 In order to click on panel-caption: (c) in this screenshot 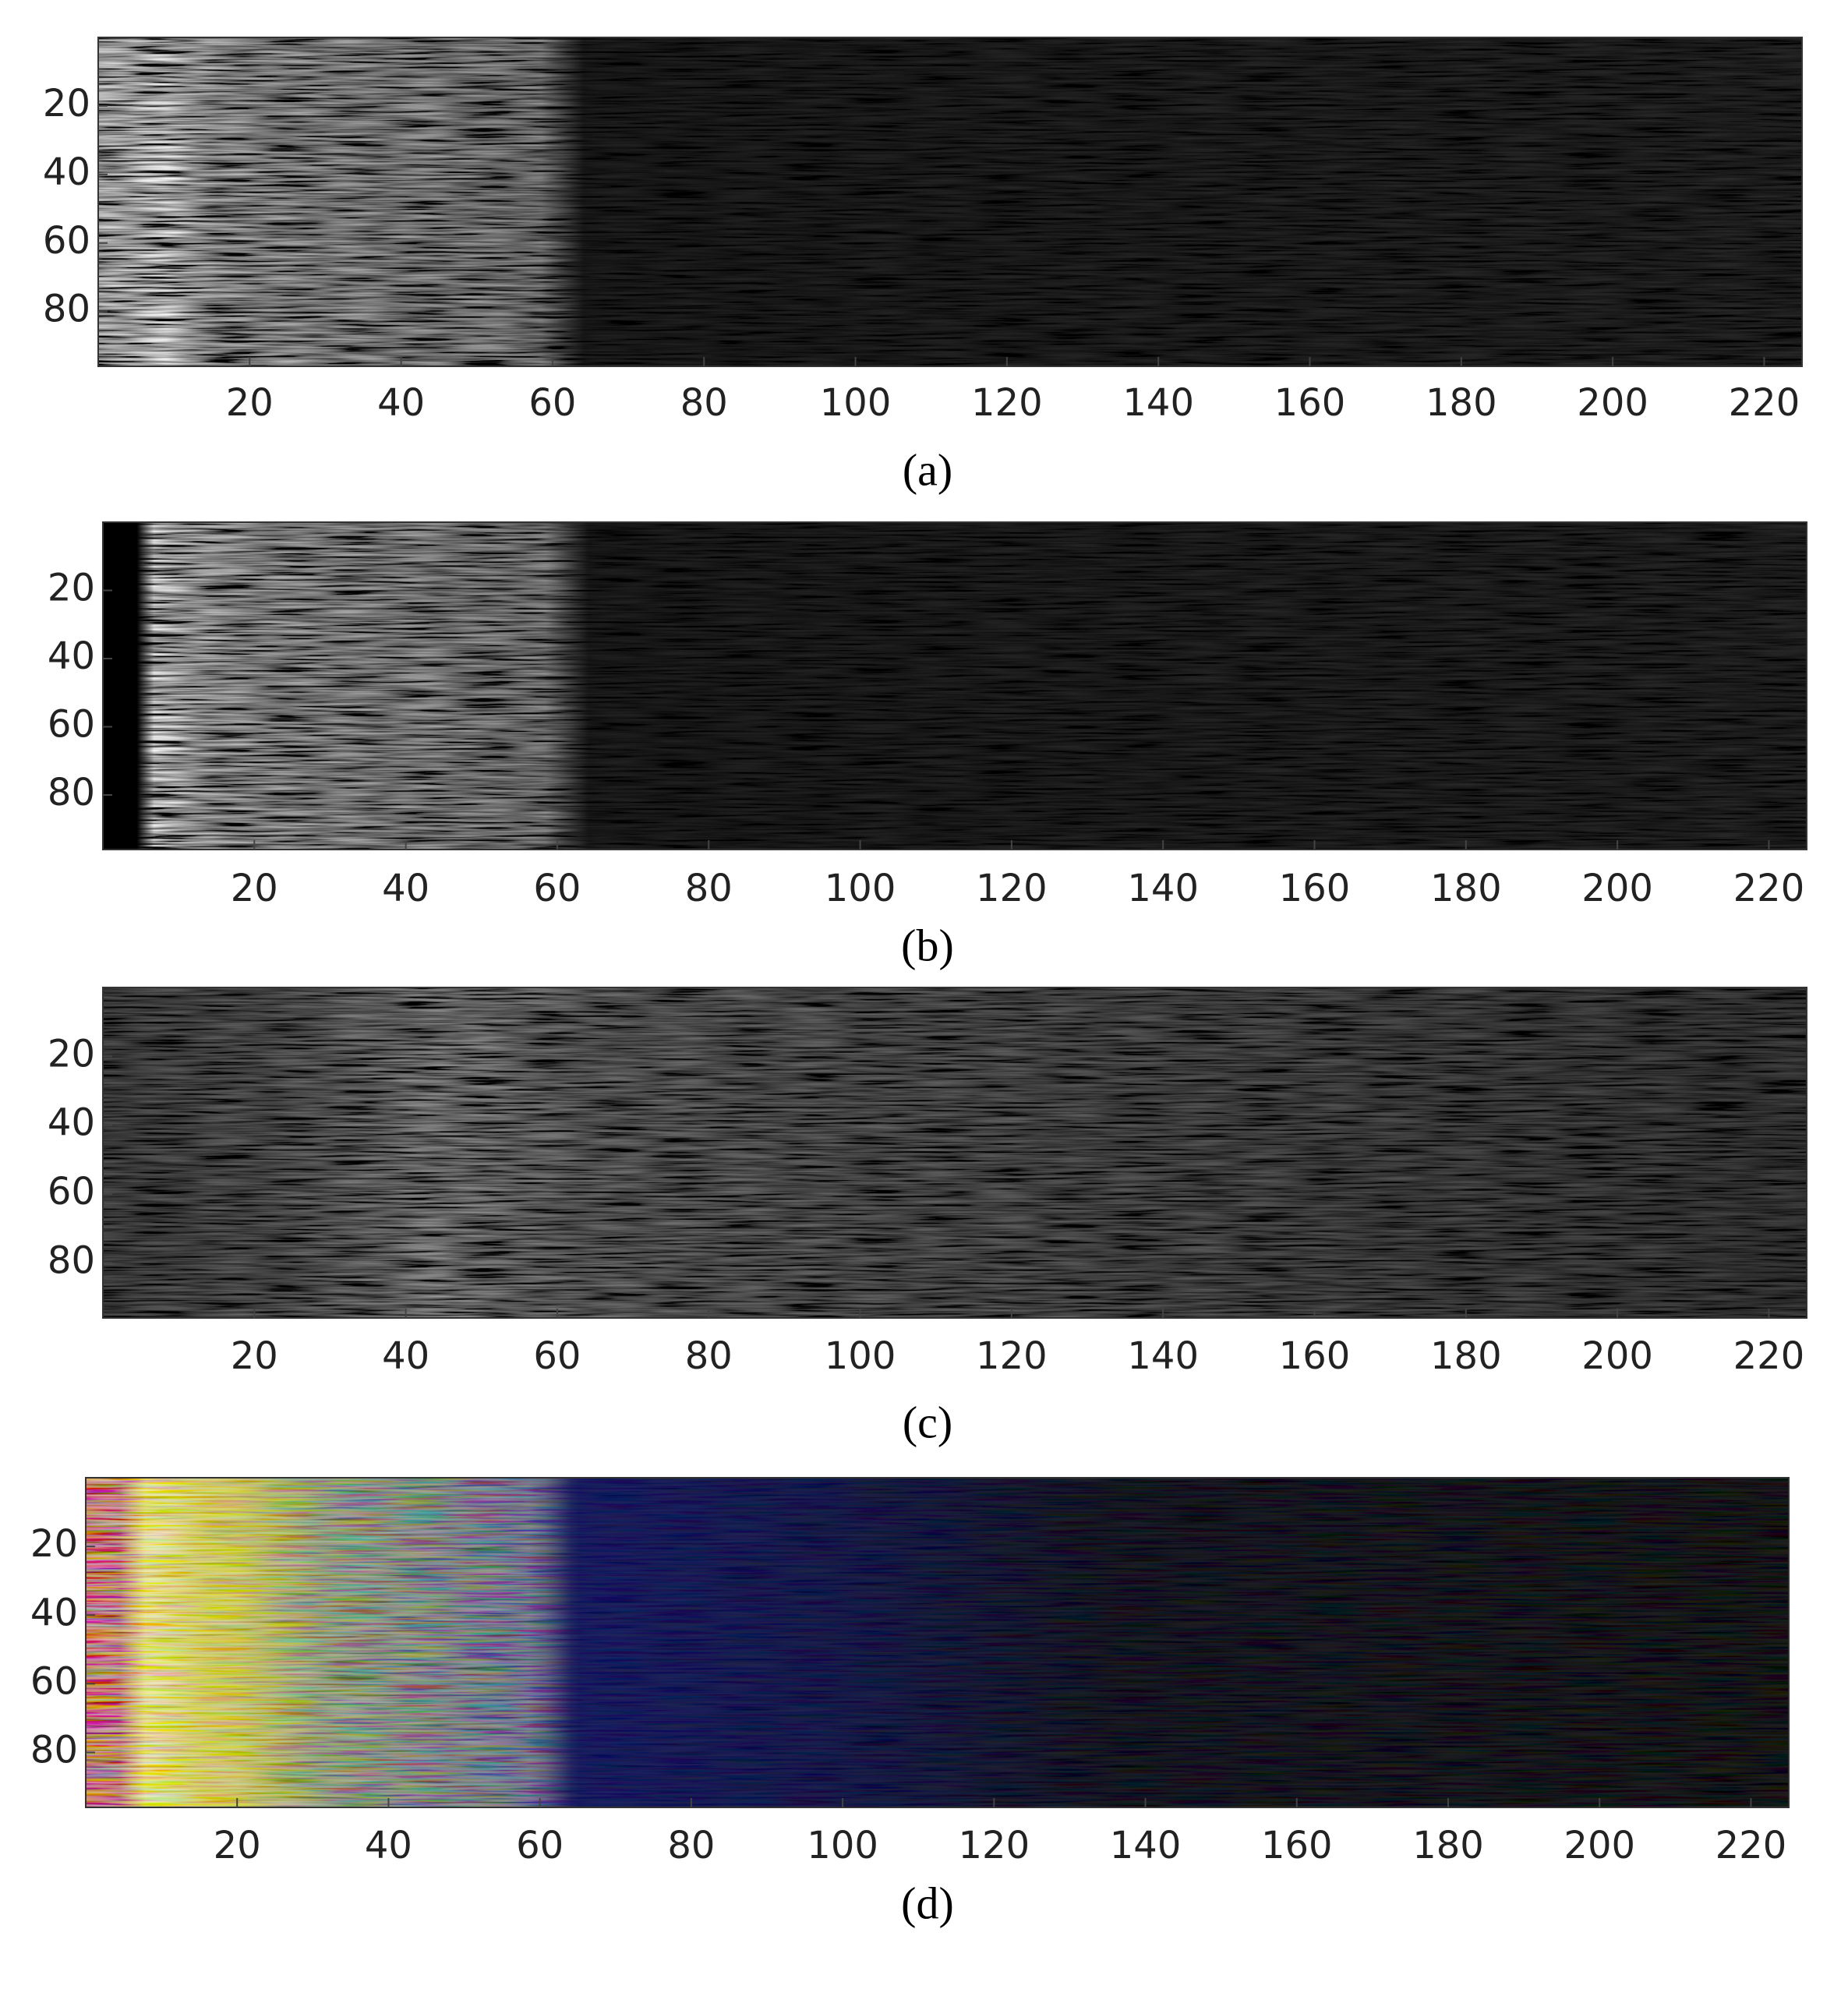, I will do `click(927, 1422)`.